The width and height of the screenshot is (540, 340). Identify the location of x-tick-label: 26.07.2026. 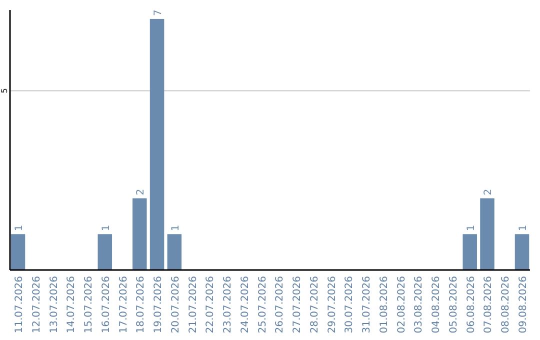
(280, 305).